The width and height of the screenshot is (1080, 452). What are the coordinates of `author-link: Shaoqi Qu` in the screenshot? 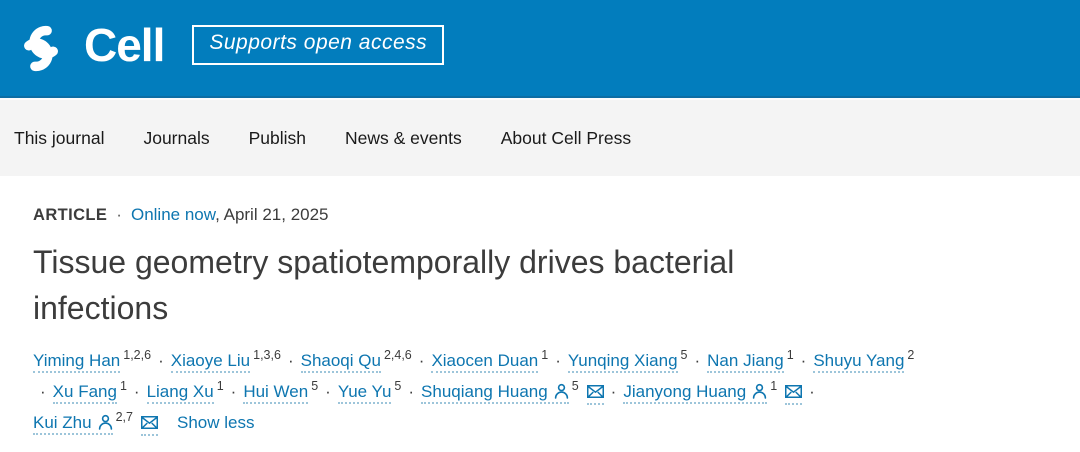 It's located at (340, 362).